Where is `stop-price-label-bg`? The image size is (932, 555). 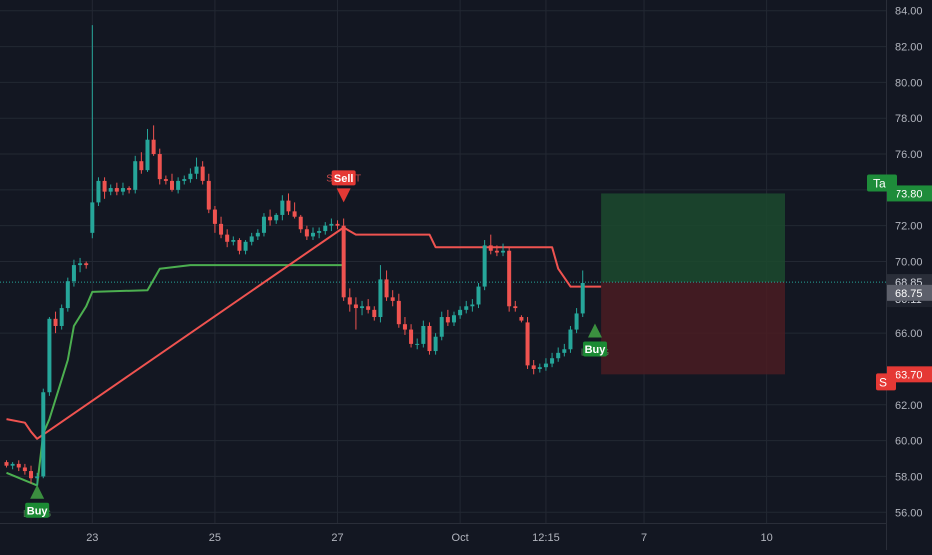
stop-price-label-bg is located at coordinates (909, 374).